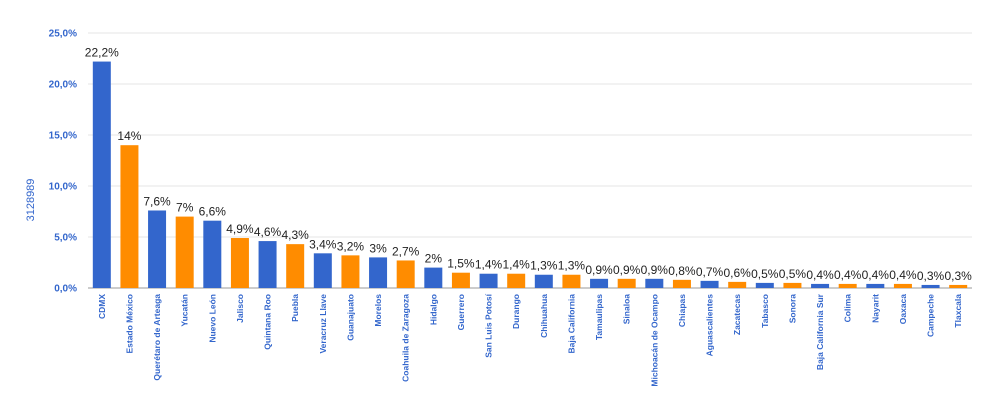 The height and width of the screenshot is (410, 984). Describe the element at coordinates (378, 248) in the screenshot. I see `data-label: 3%` at that location.